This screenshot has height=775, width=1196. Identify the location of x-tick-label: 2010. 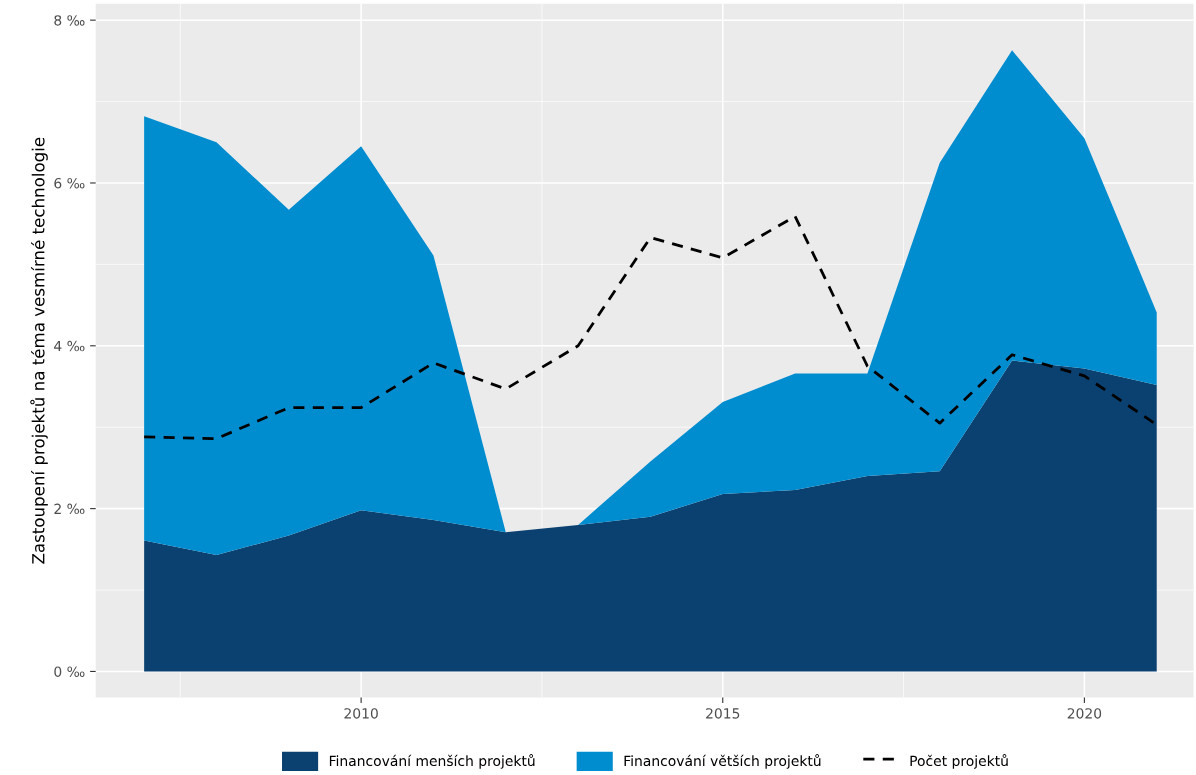
(361, 713).